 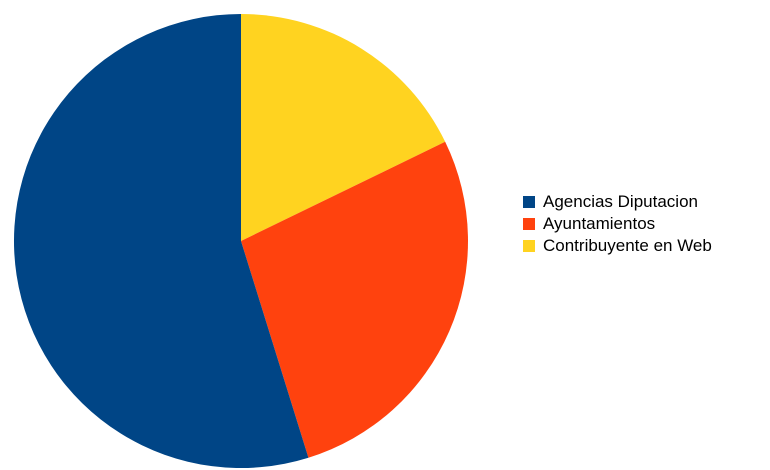 I want to click on legend-item-agencias-diputacion: Agencias Diputacion, so click(x=617, y=202).